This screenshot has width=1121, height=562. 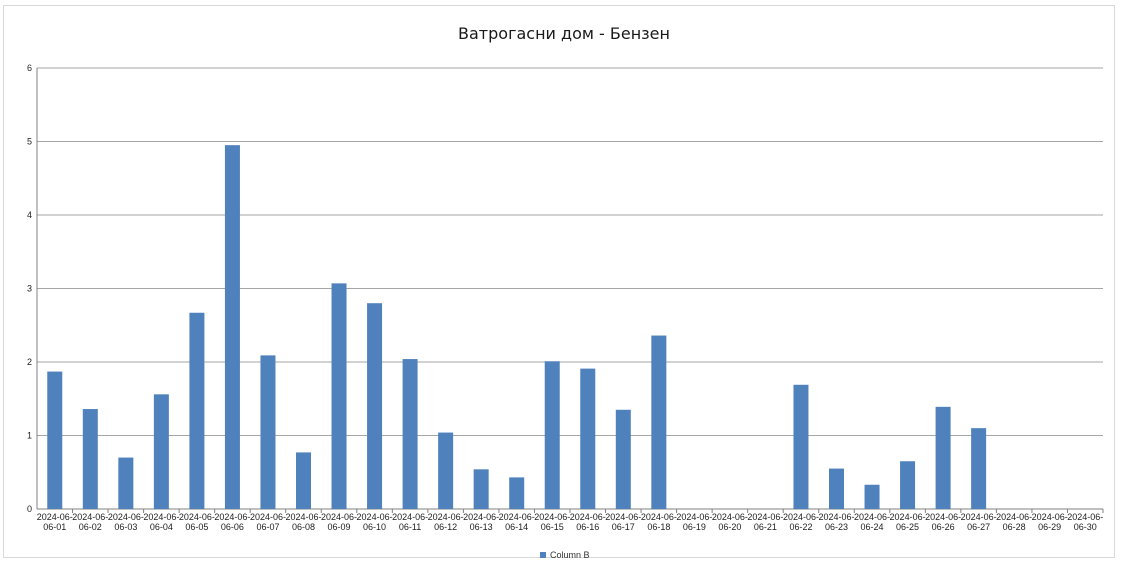 I want to click on x-tick-label: 2024-06-06-16, so click(x=588, y=522).